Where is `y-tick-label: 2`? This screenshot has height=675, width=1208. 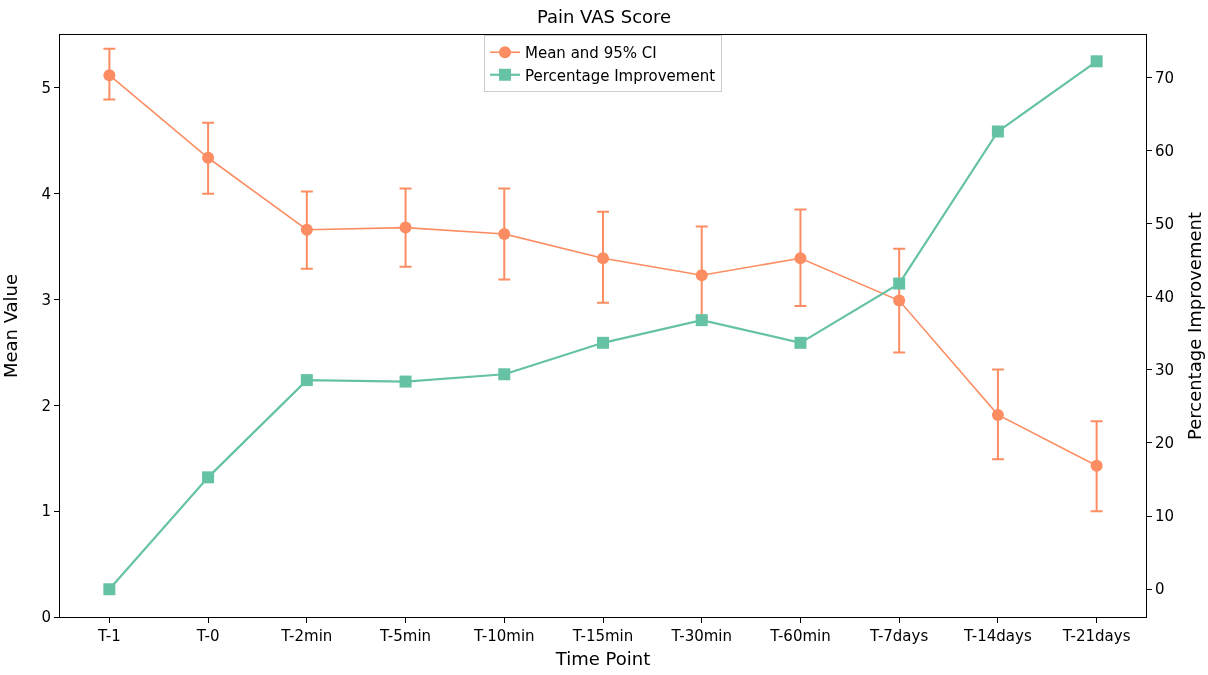
y-tick-label: 2 is located at coordinates (46, 405).